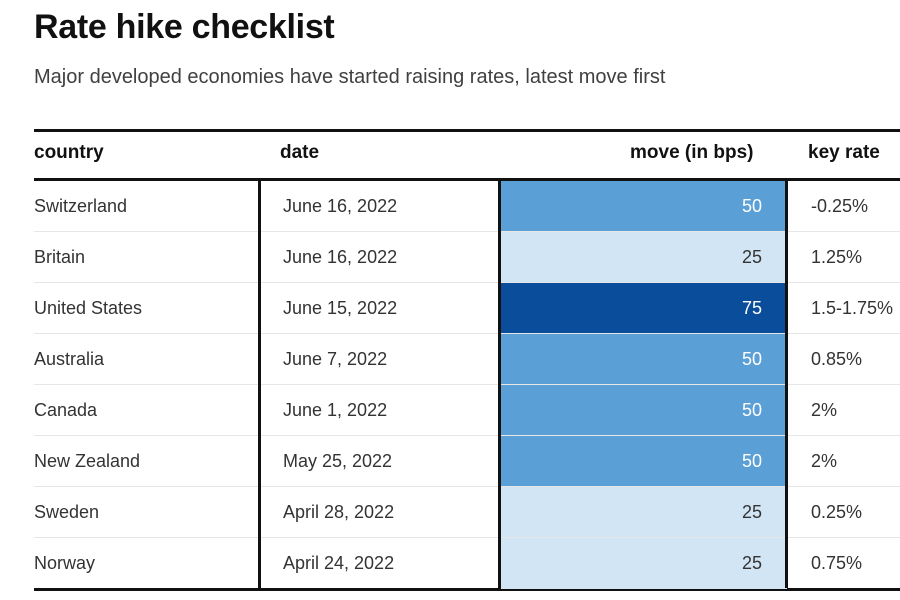  I want to click on cell-date: June 1, 2022, so click(335, 410).